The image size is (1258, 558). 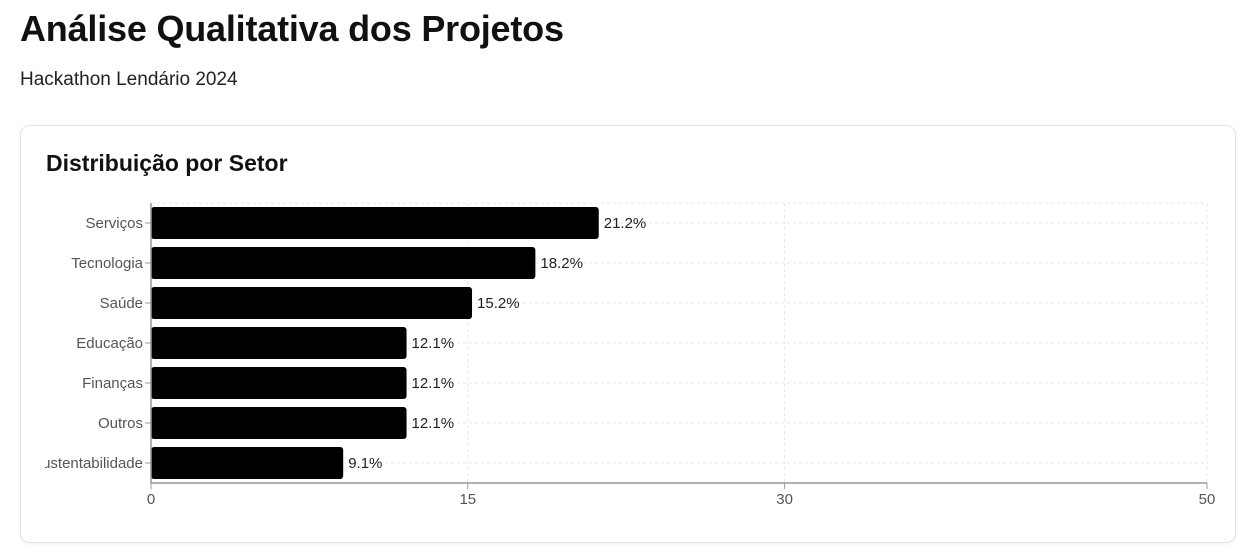 What do you see at coordinates (784, 499) in the screenshot?
I see `x-tick-label-2: 30` at bounding box center [784, 499].